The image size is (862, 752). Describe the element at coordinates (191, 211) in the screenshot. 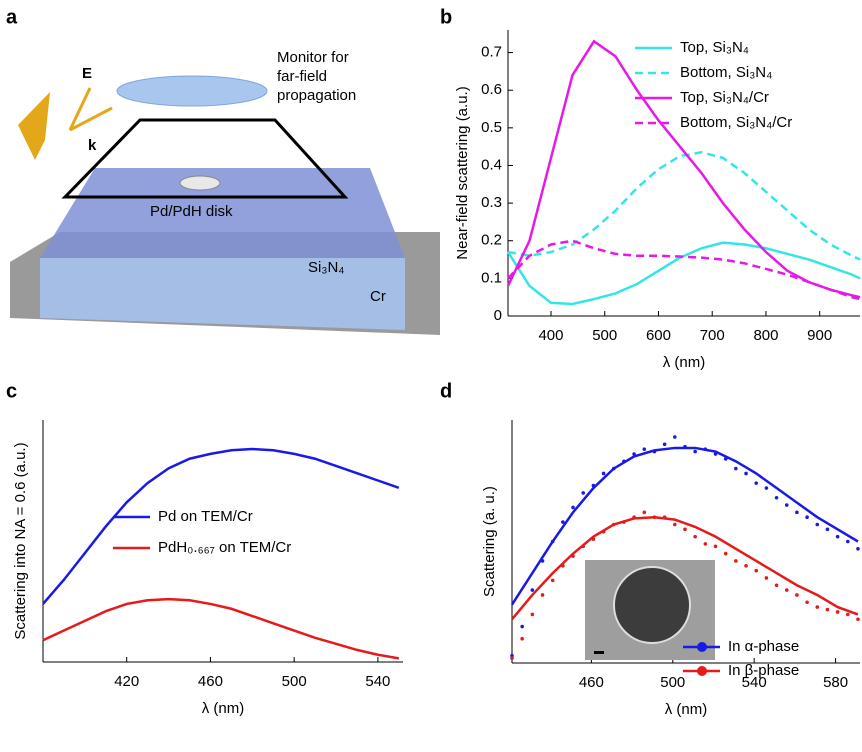

I see `label: Pd/PdH disk` at that location.